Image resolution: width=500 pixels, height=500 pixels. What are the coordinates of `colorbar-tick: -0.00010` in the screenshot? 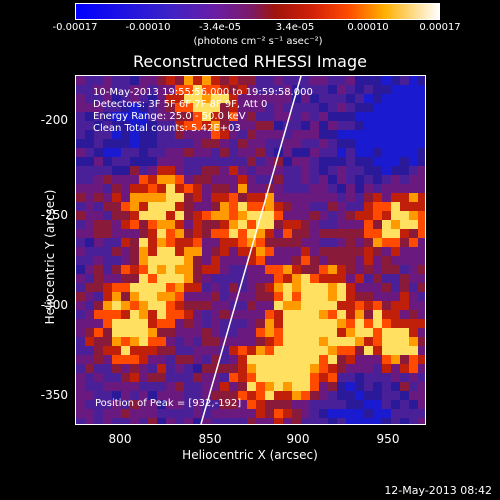 It's located at (148, 27).